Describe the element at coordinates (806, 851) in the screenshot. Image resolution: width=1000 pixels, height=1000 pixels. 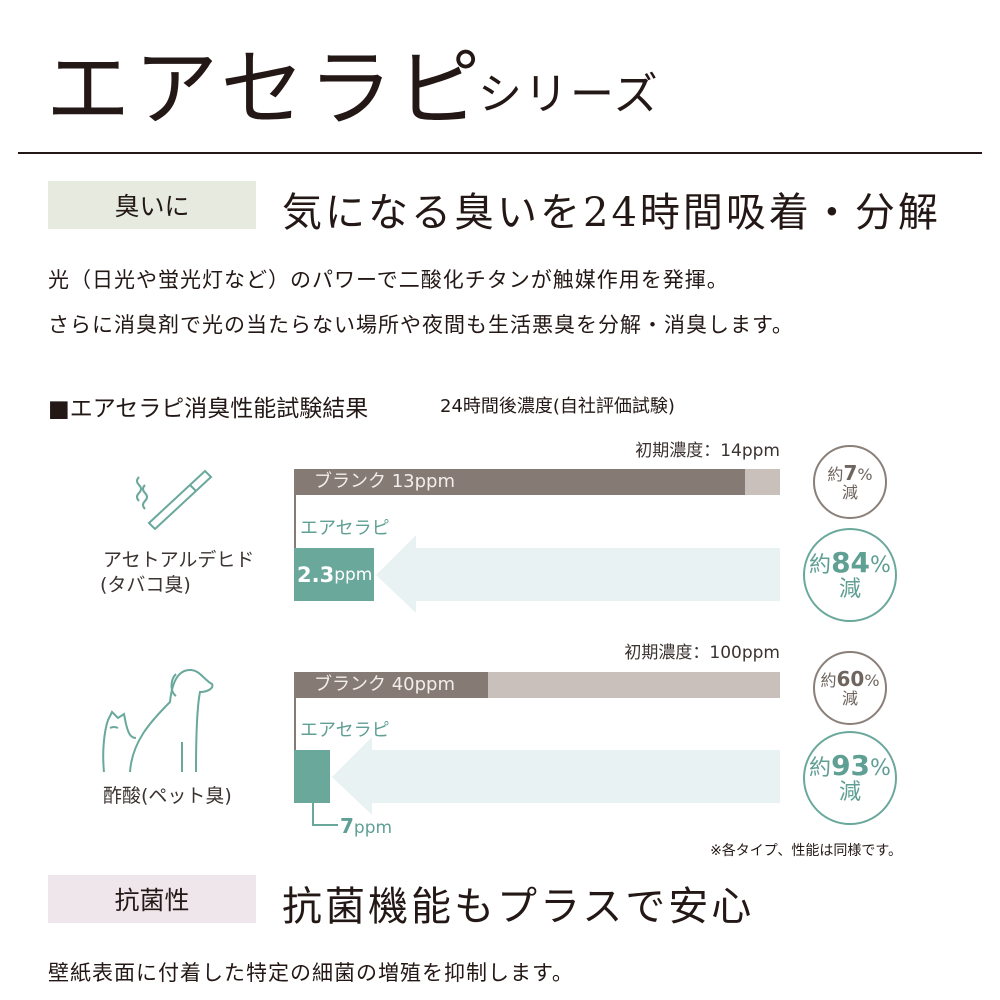
I see `footnote: ※各タイプ、性能は同様です。` at that location.